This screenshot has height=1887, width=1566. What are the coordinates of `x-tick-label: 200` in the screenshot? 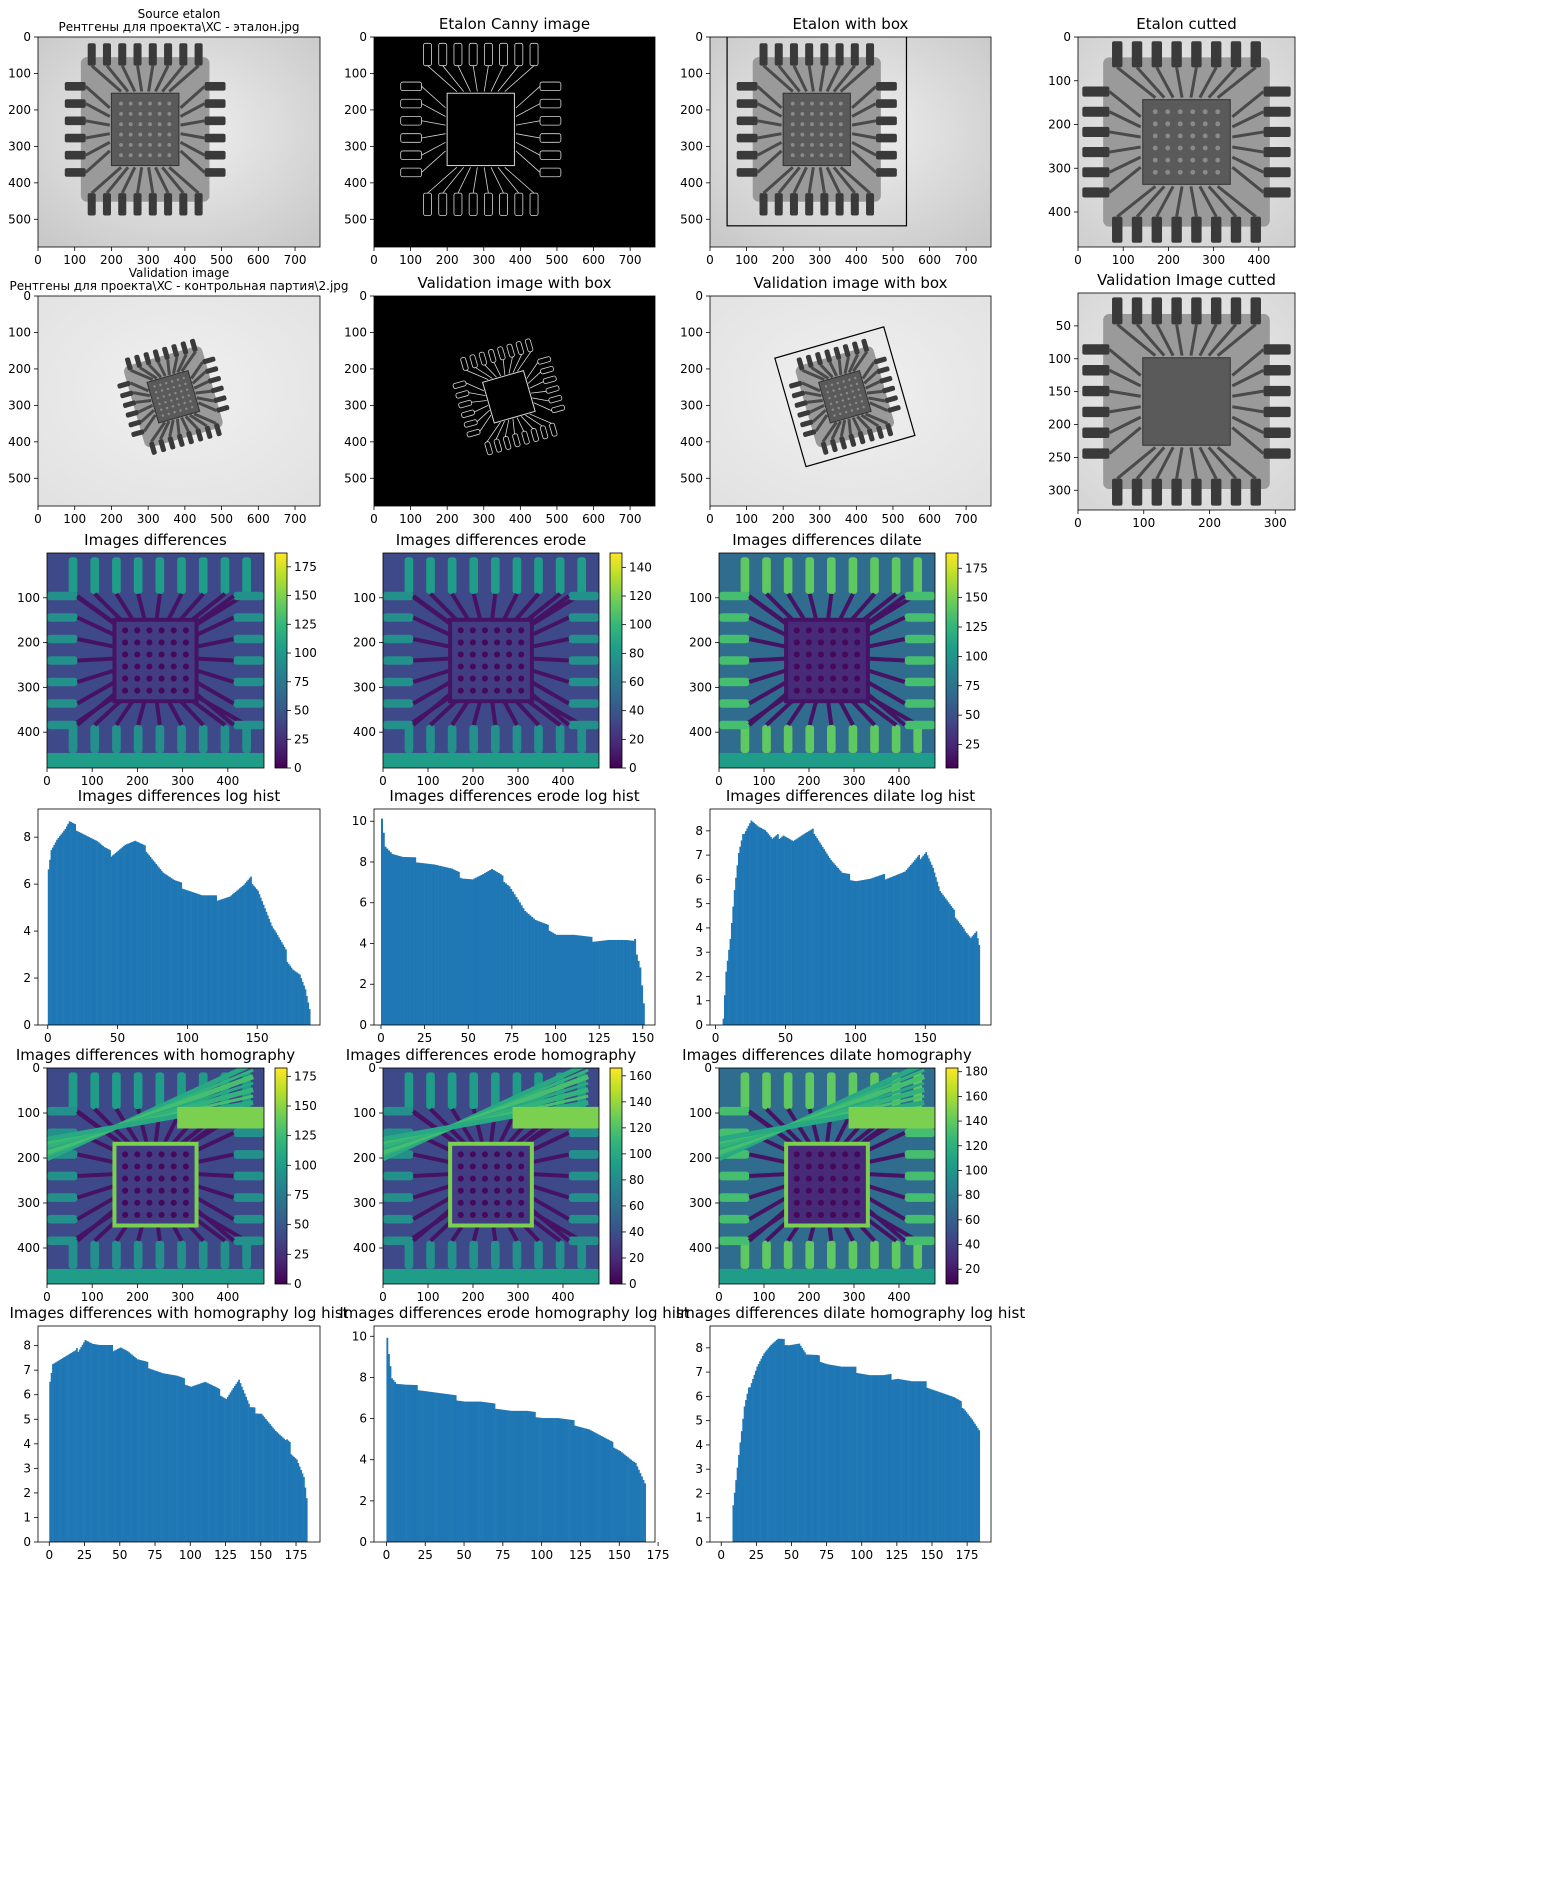 It's located at (447, 519).